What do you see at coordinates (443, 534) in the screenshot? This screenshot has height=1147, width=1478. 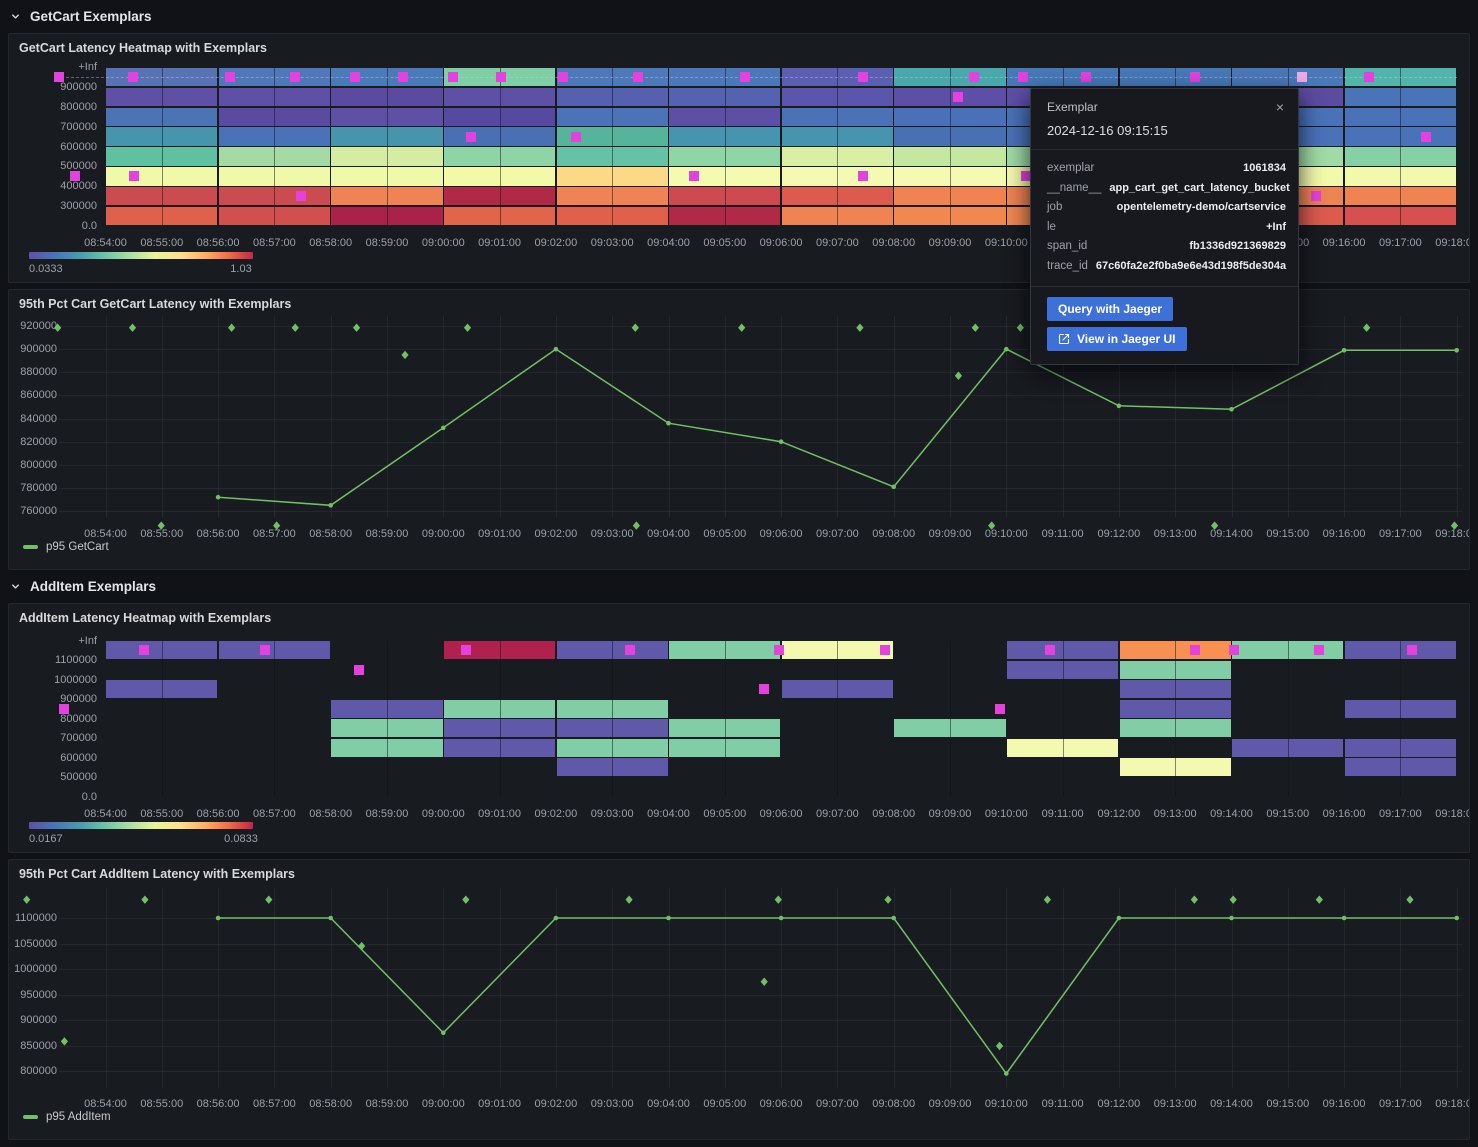 I see `x-axis-label: 09:00:00` at bounding box center [443, 534].